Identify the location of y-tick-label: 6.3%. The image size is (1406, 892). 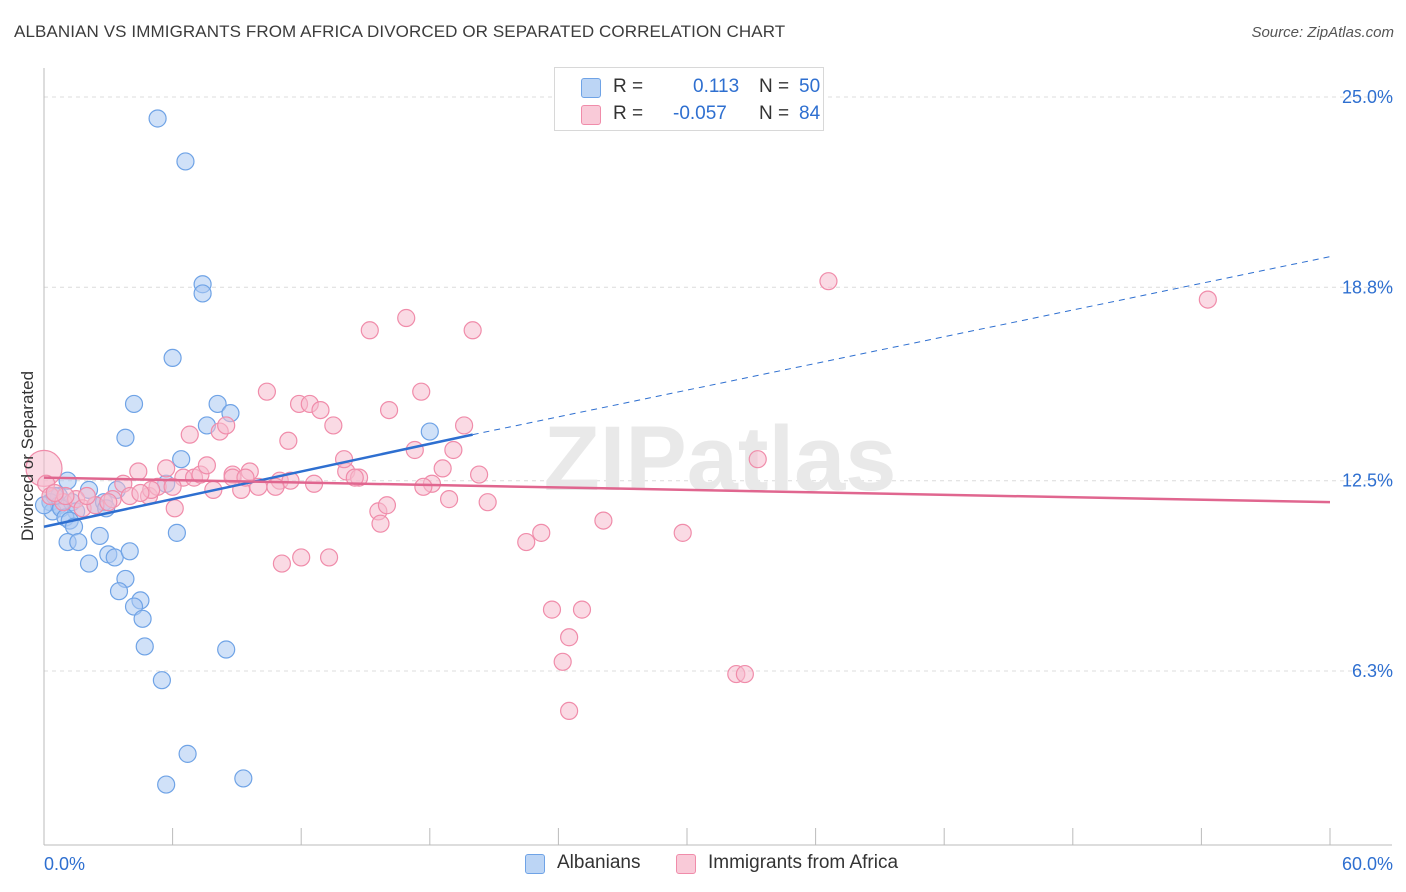
(1372, 671).